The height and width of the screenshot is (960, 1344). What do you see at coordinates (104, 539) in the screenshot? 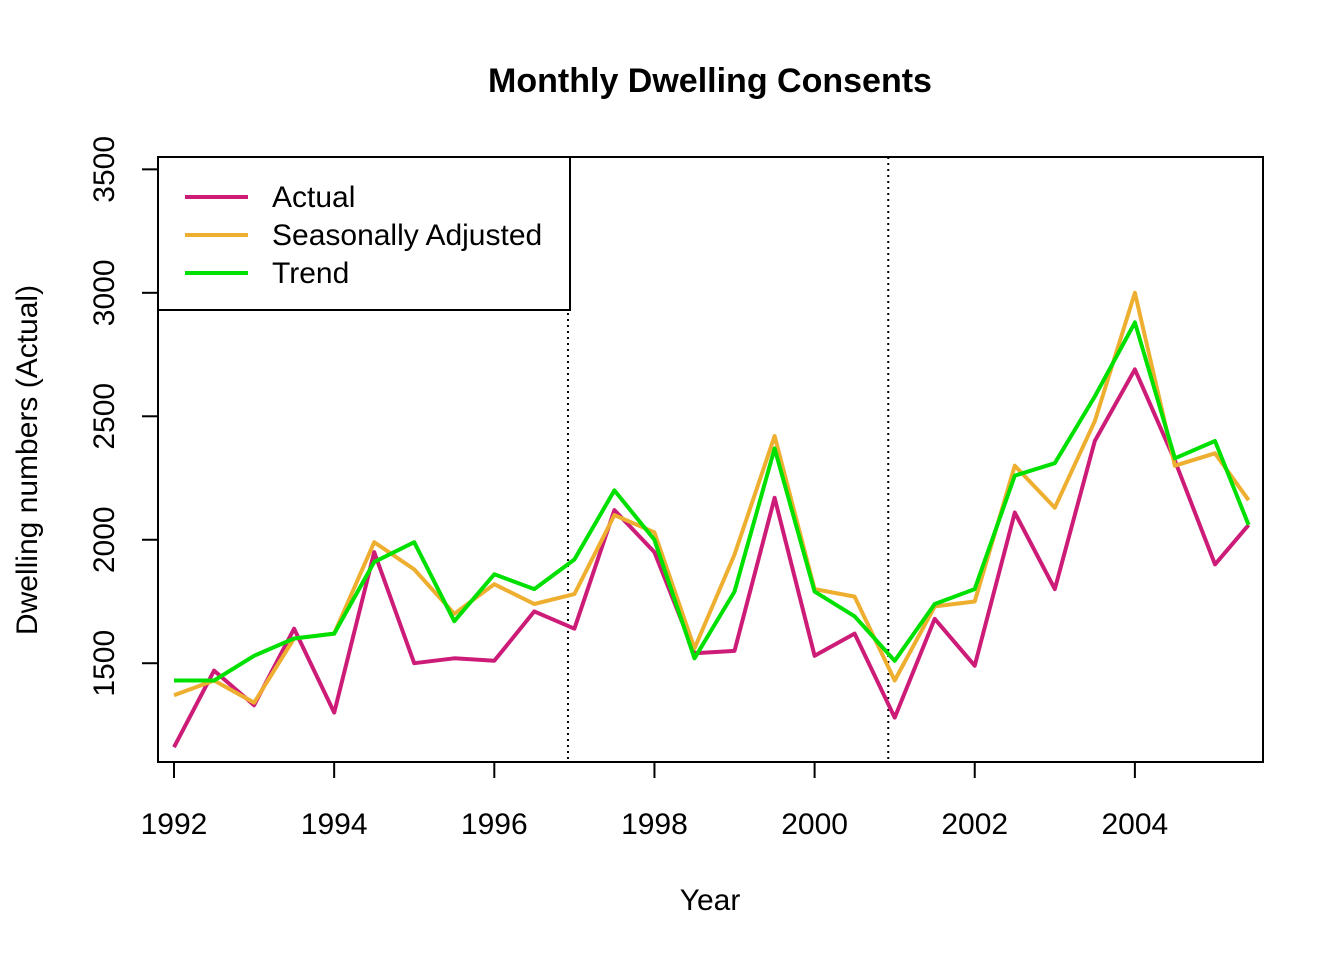
I see `y-tick-label: 2000` at bounding box center [104, 539].